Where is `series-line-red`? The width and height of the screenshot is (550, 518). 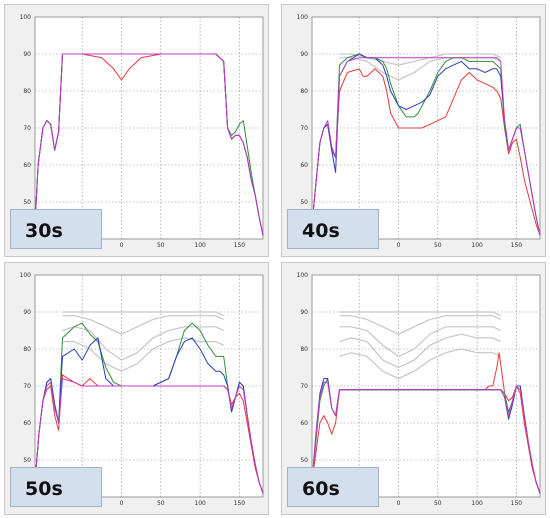
series-line-red is located at coordinates (426, 423).